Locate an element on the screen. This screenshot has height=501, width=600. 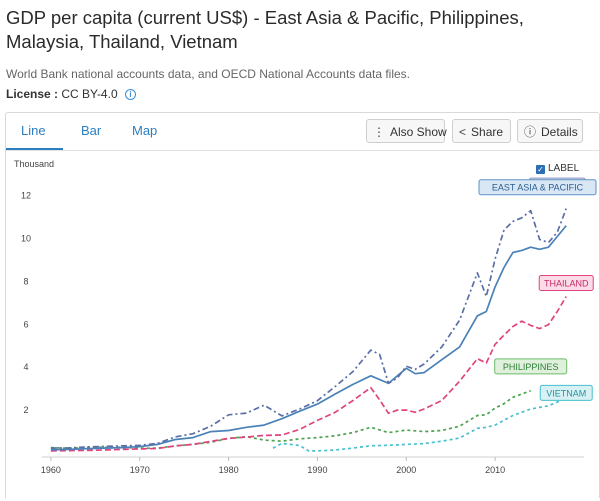
license-label: License : is located at coordinates (32, 94).